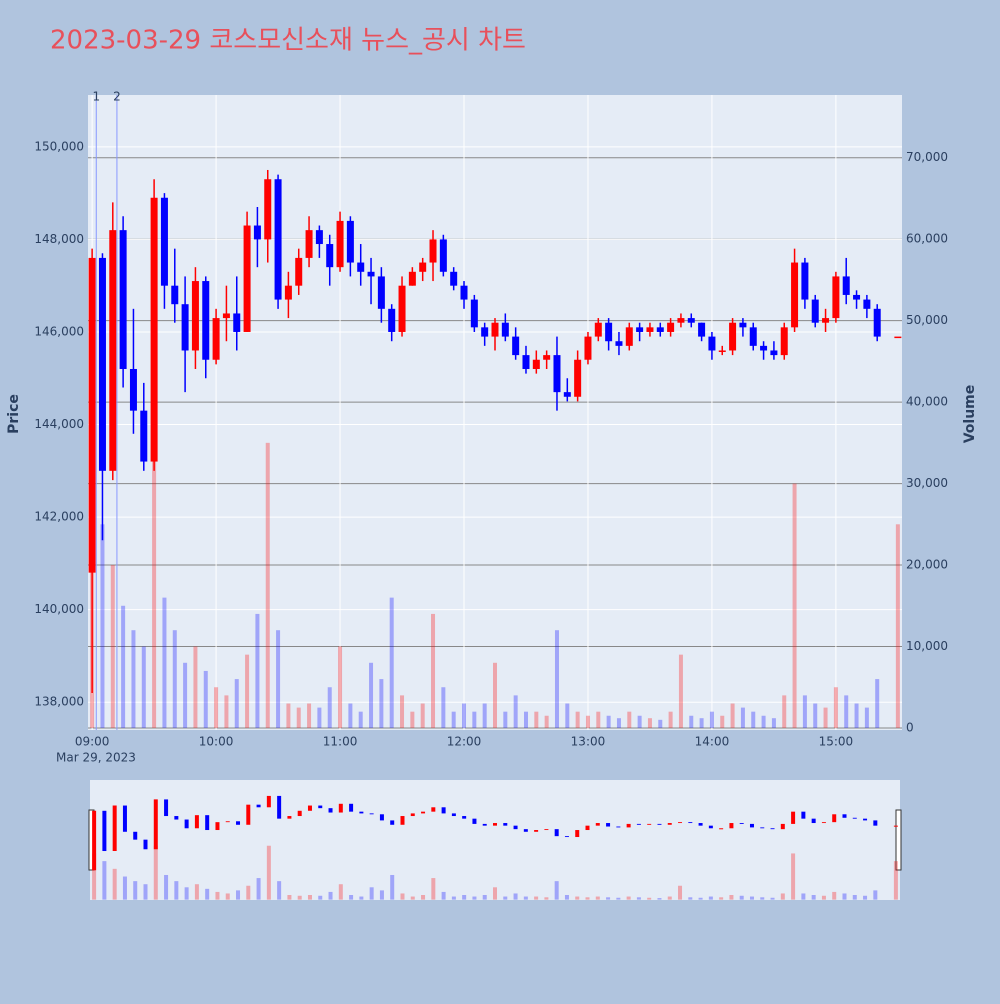 This screenshot has width=1000, height=1004. Describe the element at coordinates (464, 742) in the screenshot. I see `x-tick-label: 12:00` at that location.